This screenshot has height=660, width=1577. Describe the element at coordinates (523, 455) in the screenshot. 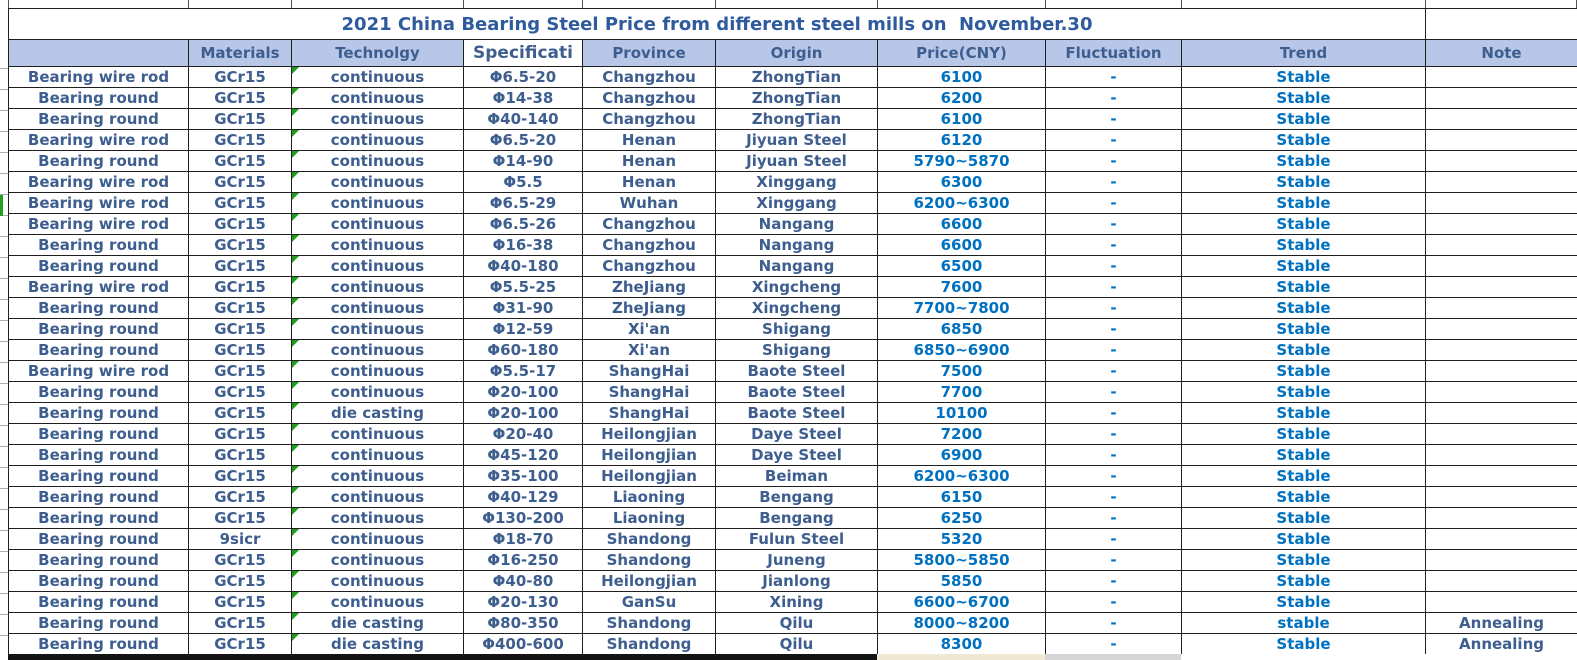

I see `cell-specification: Φ45-120` at that location.